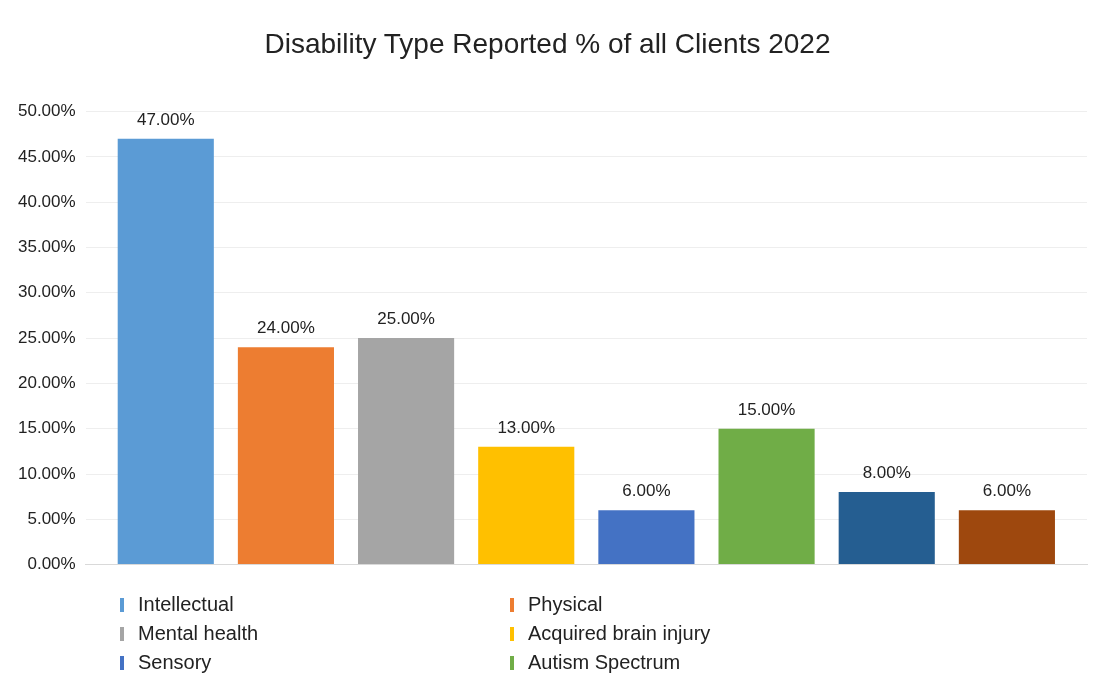 The image size is (1105, 687). What do you see at coordinates (46, 337) in the screenshot?
I see `y-tick-label: 25.00%` at bounding box center [46, 337].